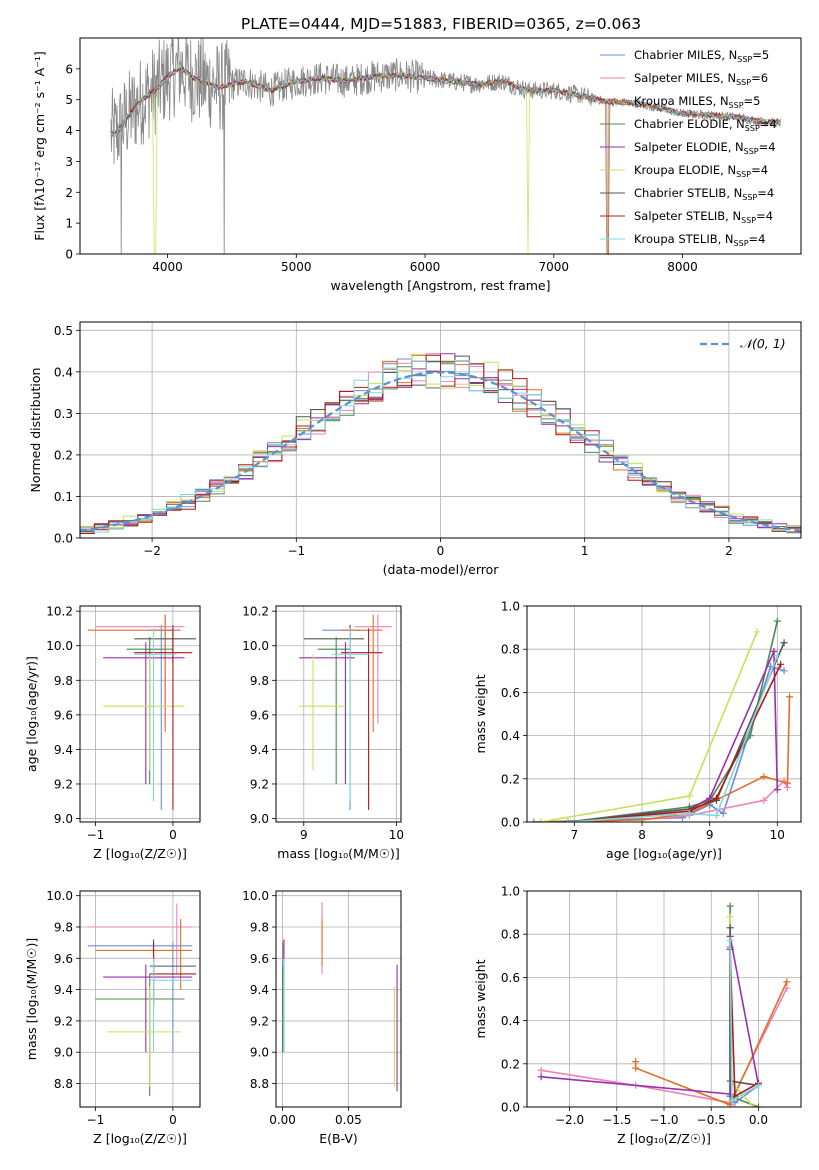 This screenshot has width=819, height=1170. Describe the element at coordinates (711, 1120) in the screenshot. I see `x-tick-label: −0.5` at that location.